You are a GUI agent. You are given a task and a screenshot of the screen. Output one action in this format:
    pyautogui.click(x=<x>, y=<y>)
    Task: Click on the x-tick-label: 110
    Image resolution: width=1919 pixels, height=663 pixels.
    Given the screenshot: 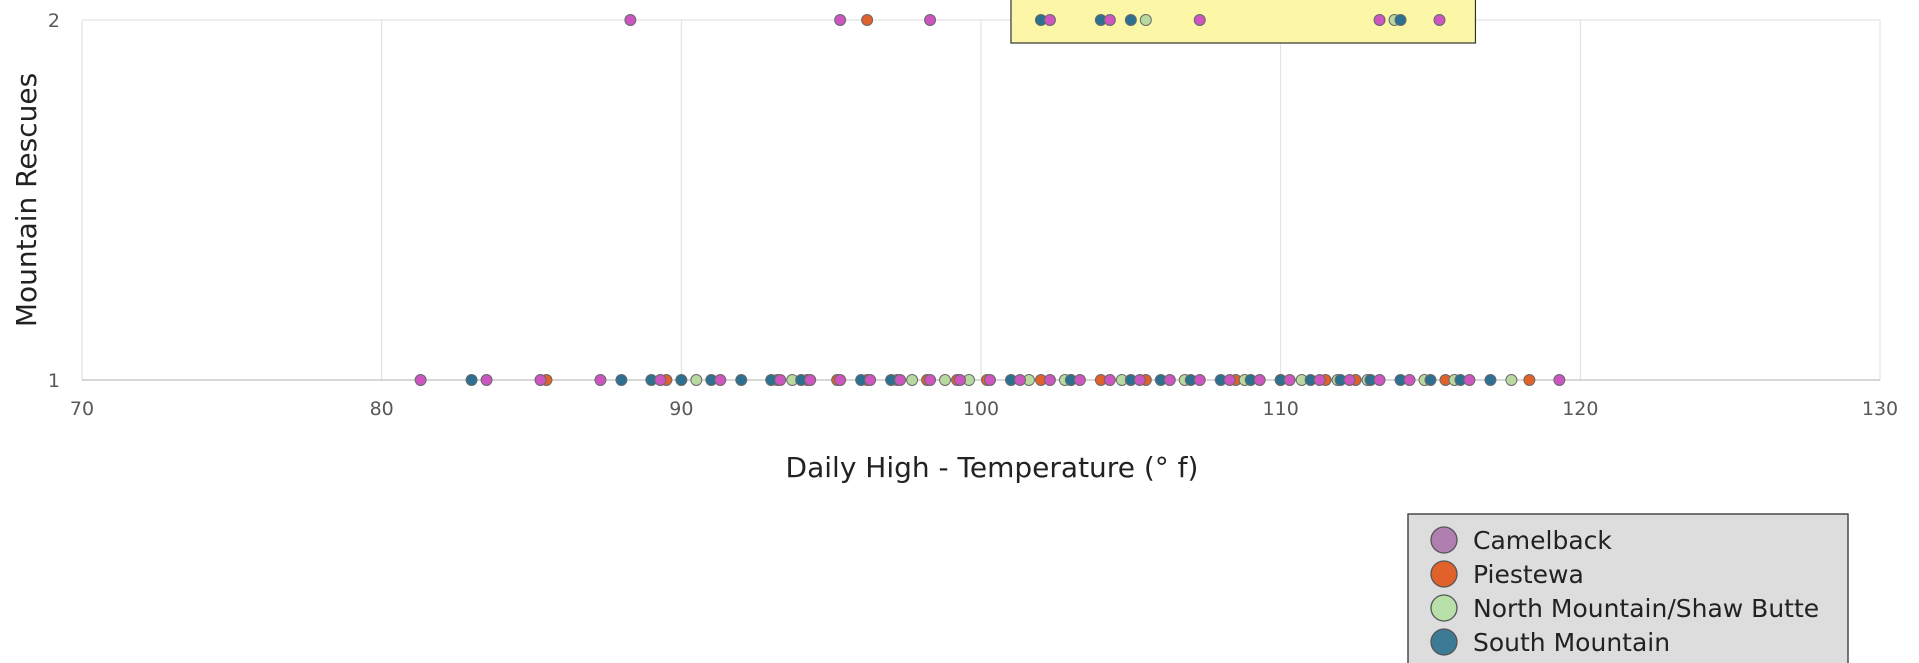 What is the action you would take?
    pyautogui.click(x=1281, y=409)
    